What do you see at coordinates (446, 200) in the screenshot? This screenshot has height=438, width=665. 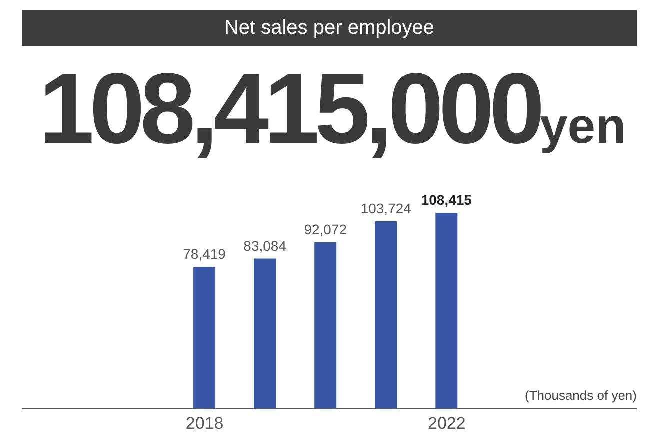 I see `data-label: 108,415` at bounding box center [446, 200].